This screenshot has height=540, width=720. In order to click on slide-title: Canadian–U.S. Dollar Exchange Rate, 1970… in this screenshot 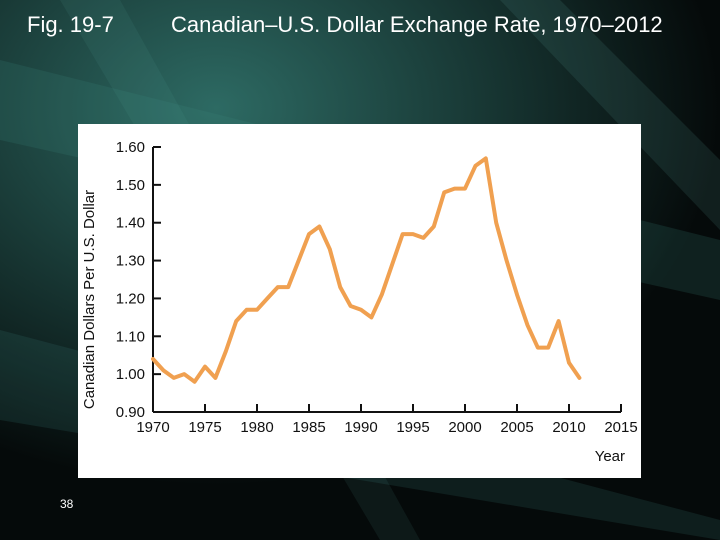, I will do `click(417, 24)`.